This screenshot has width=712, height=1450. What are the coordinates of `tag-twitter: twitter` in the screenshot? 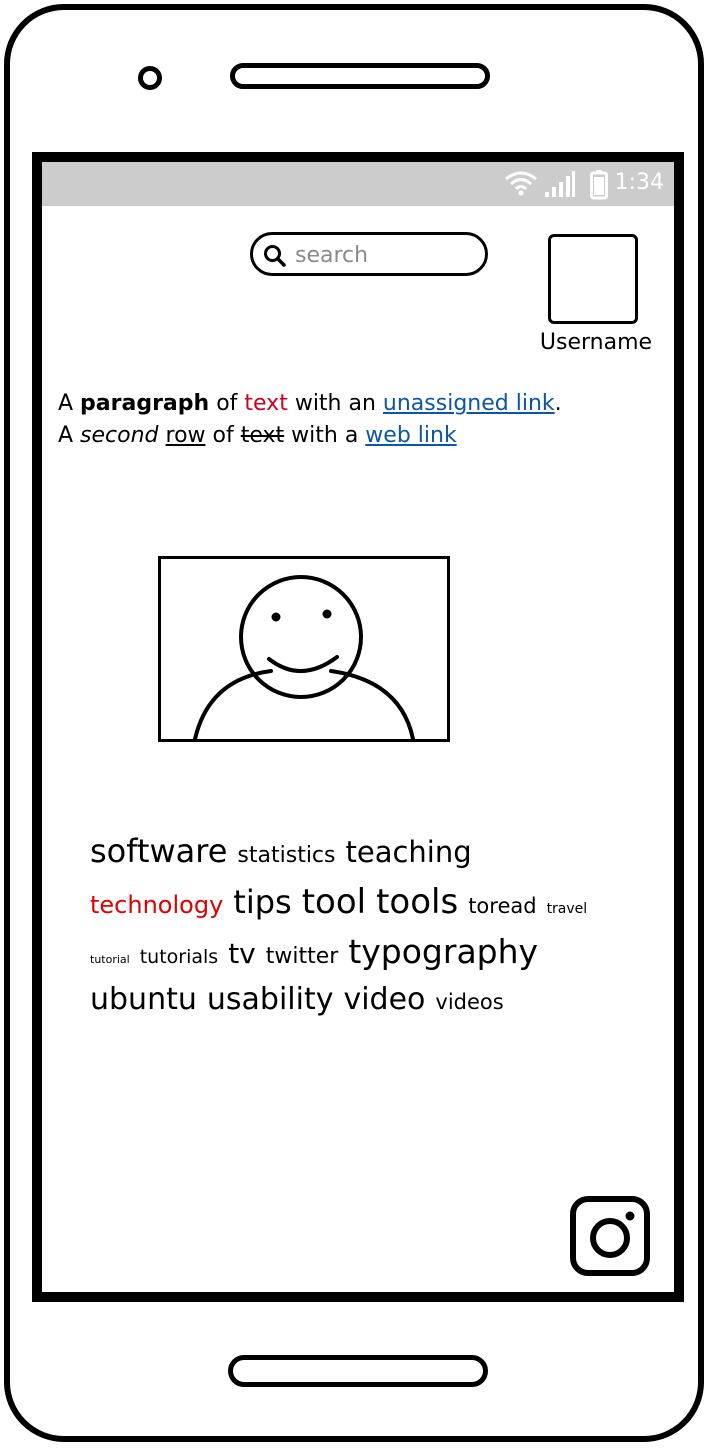 It's located at (302, 956).